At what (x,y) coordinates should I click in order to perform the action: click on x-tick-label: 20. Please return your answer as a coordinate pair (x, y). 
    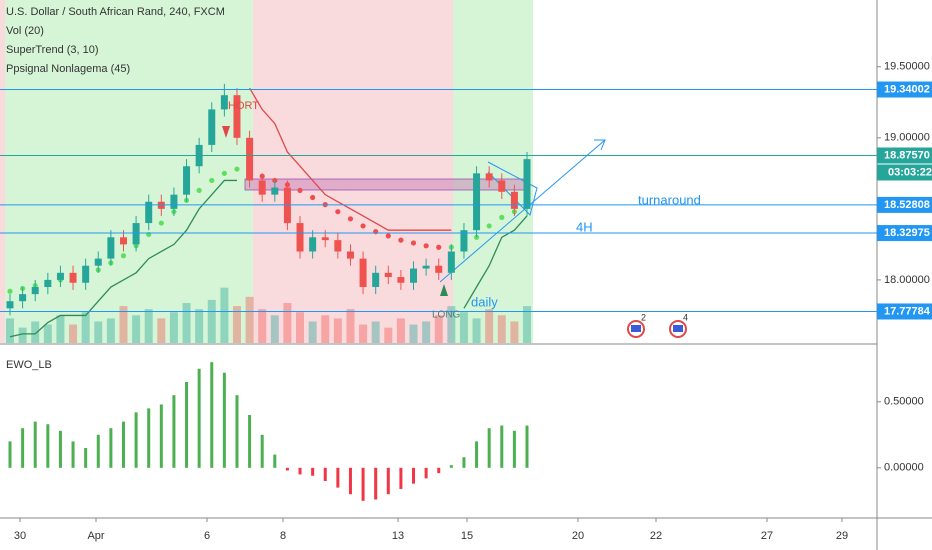
    Looking at the image, I should click on (578, 536).